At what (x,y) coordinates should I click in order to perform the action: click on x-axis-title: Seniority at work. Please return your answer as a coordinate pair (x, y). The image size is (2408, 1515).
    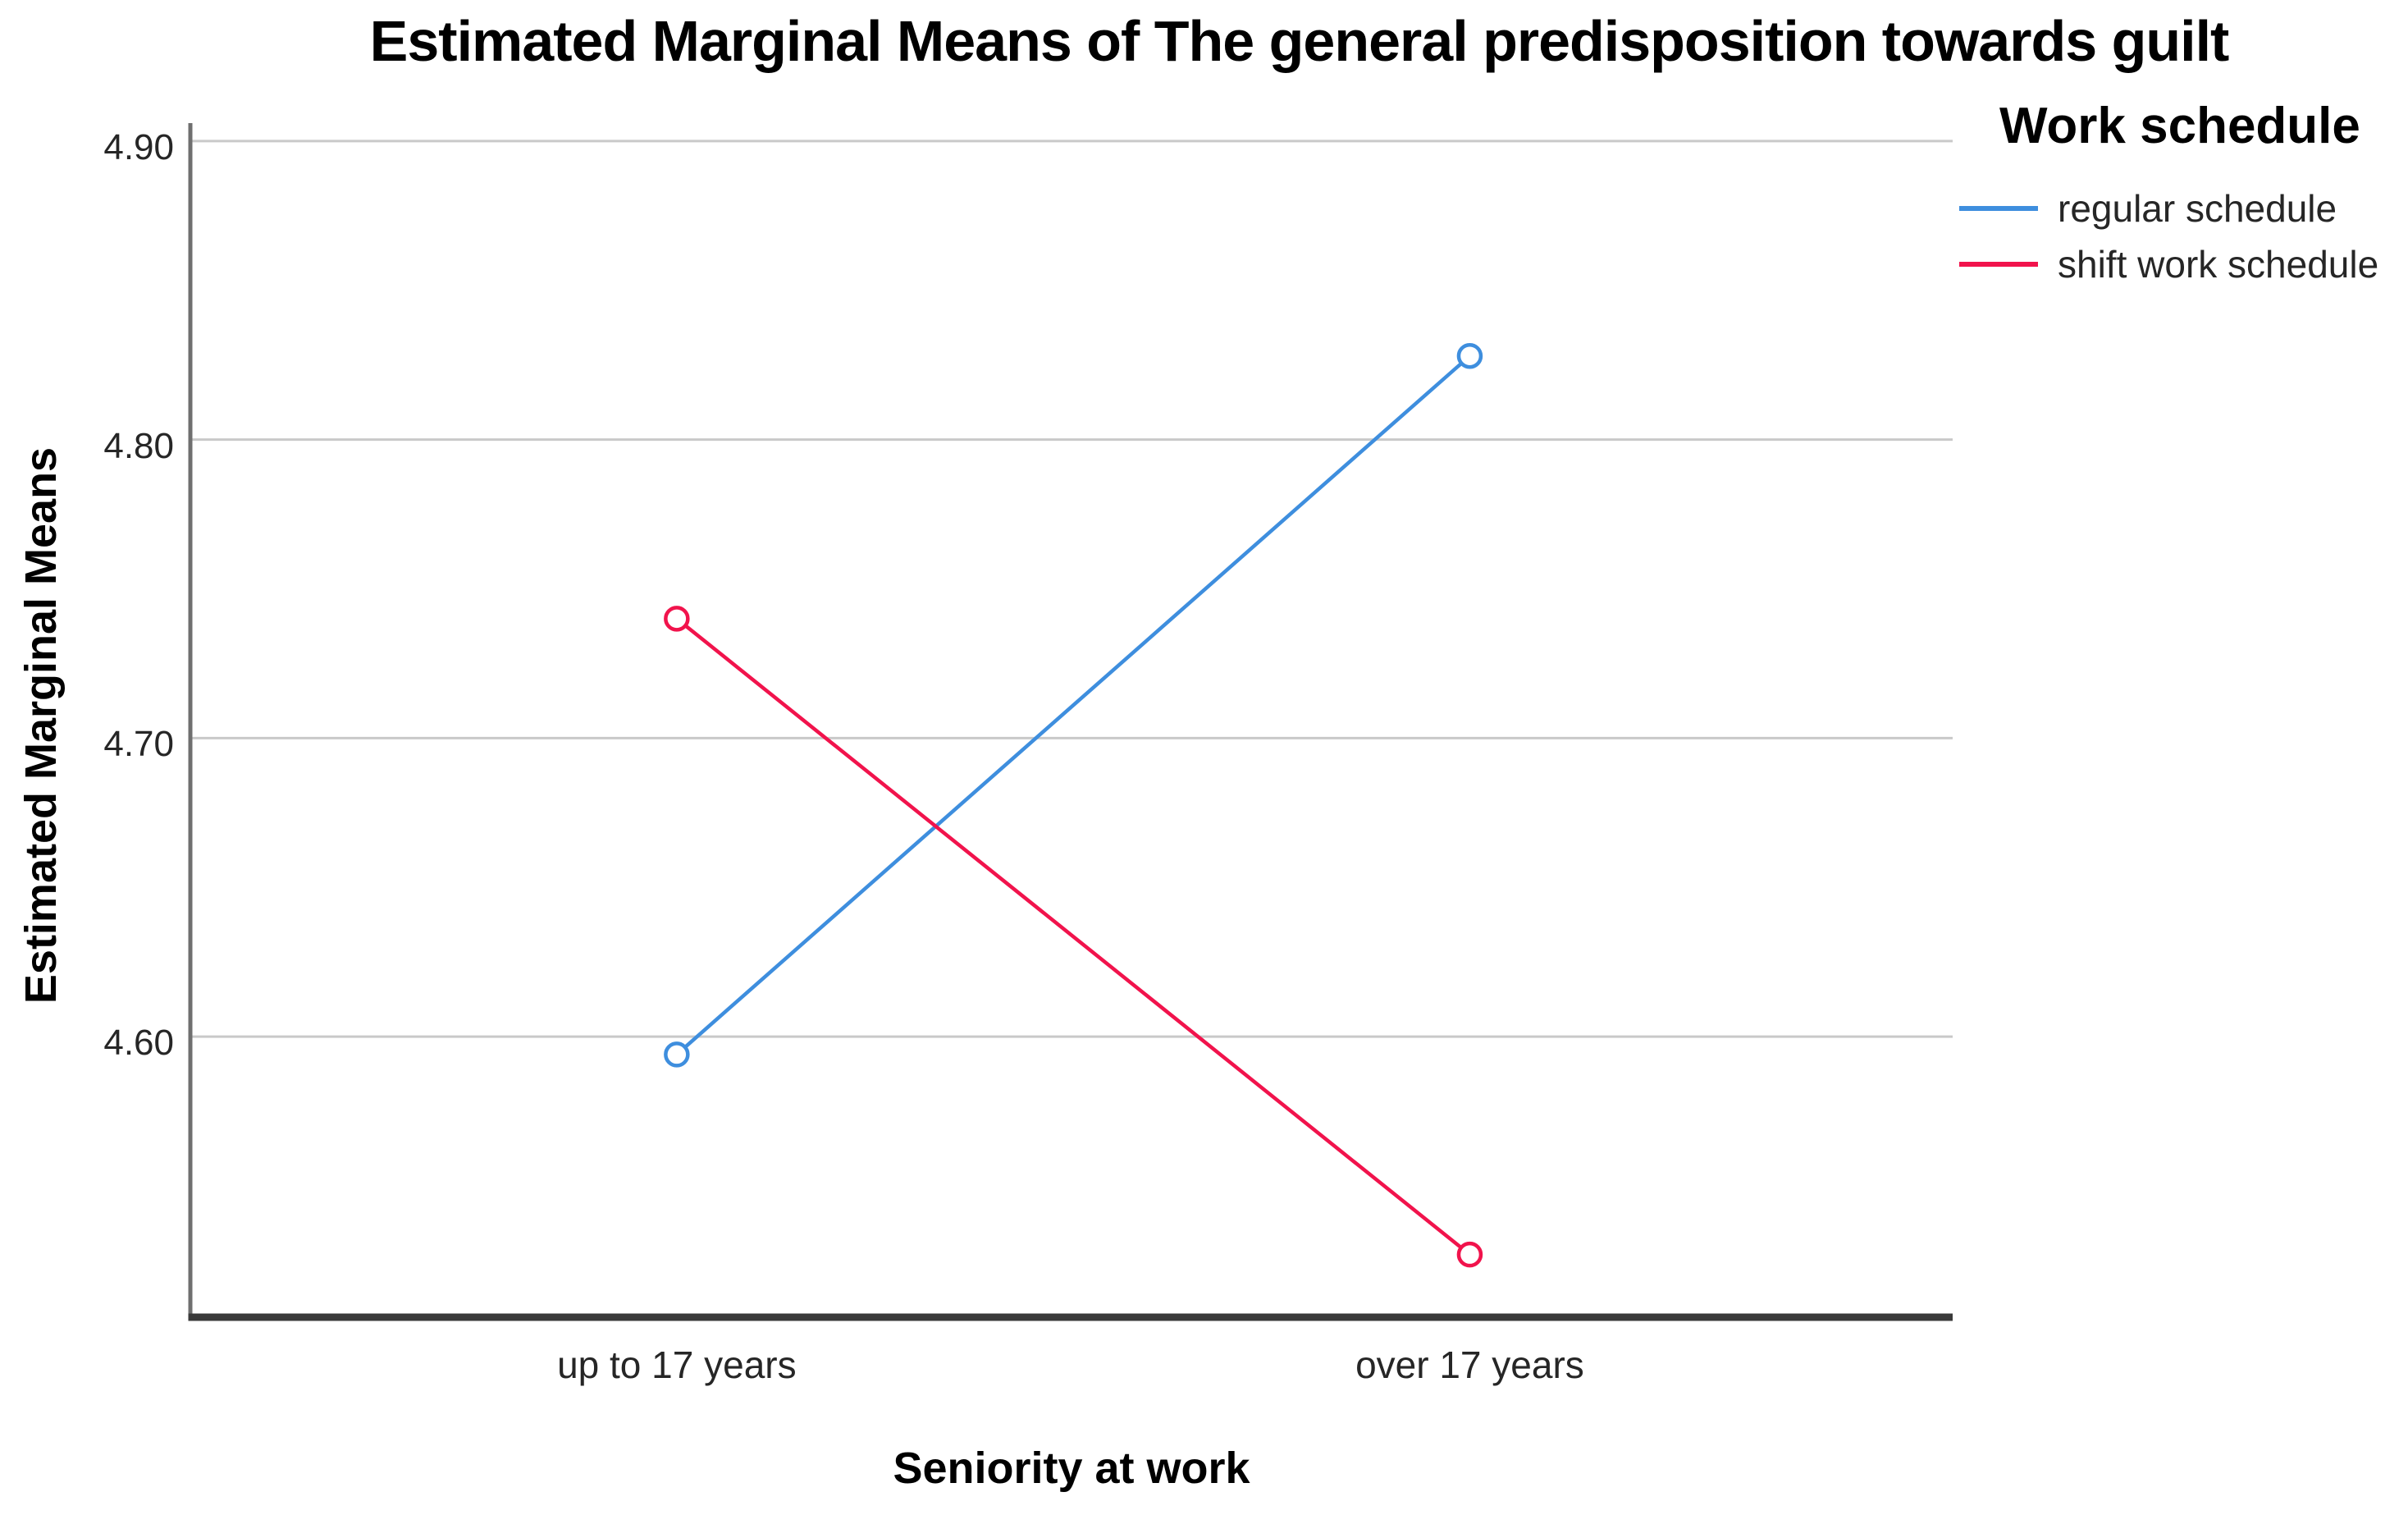
    Looking at the image, I should click on (1071, 1468).